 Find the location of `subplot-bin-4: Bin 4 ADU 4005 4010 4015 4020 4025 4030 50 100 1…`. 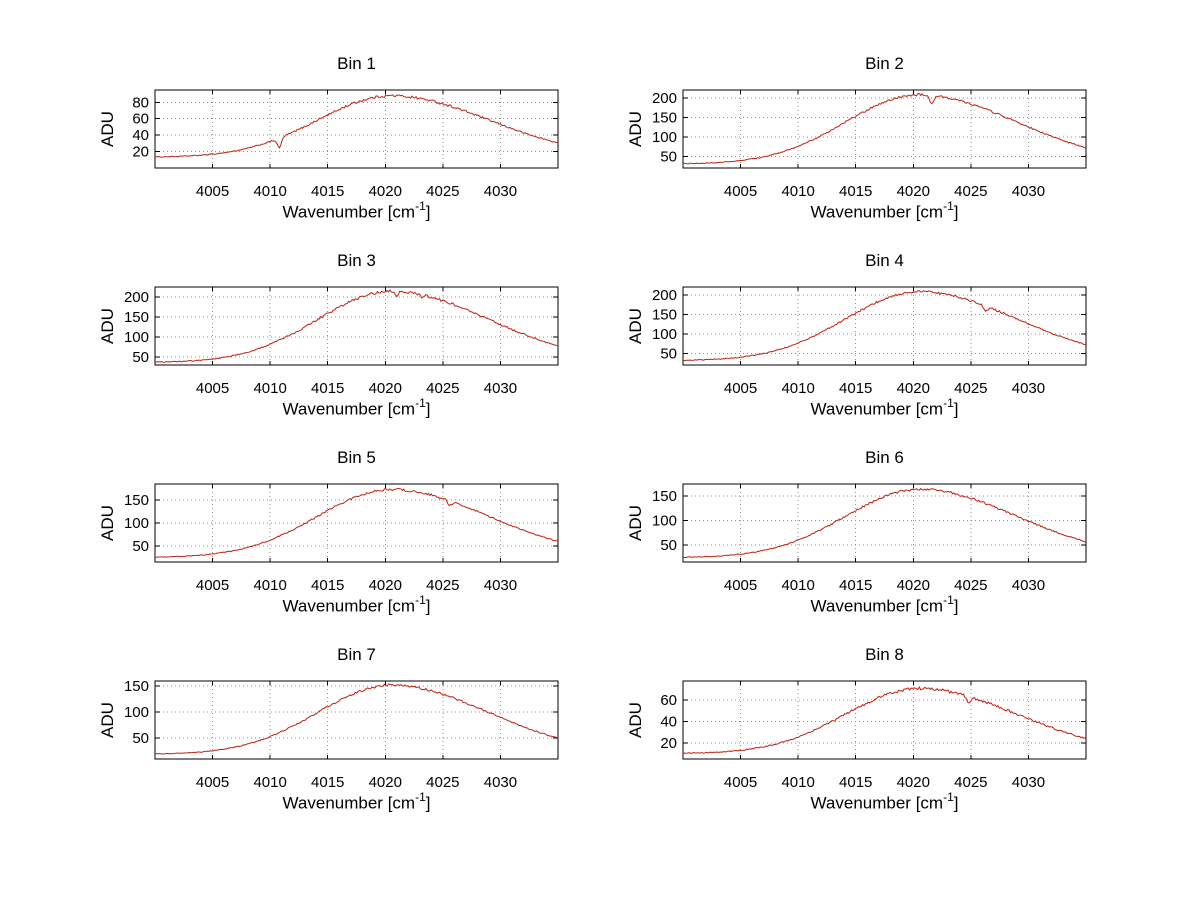

subplot-bin-4: Bin 4 ADU 4005 4010 4015 4020 4025 4030 50 100 1… is located at coordinates (848, 345).